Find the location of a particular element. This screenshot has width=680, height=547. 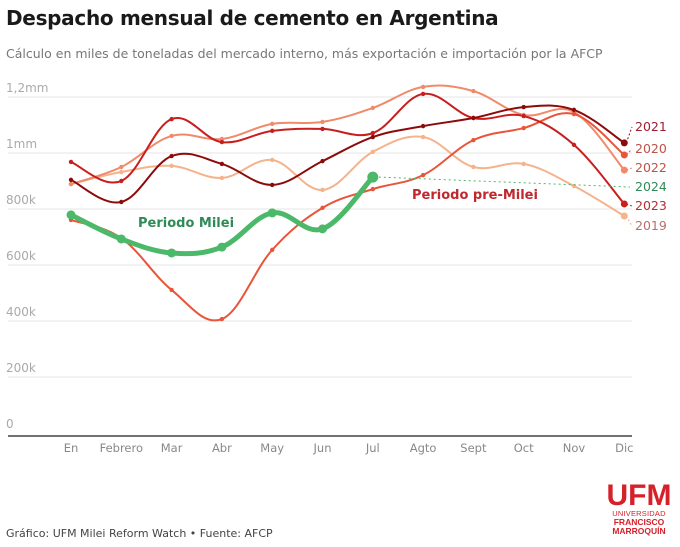

x-tick-label: Jul is located at coordinates (372, 448).